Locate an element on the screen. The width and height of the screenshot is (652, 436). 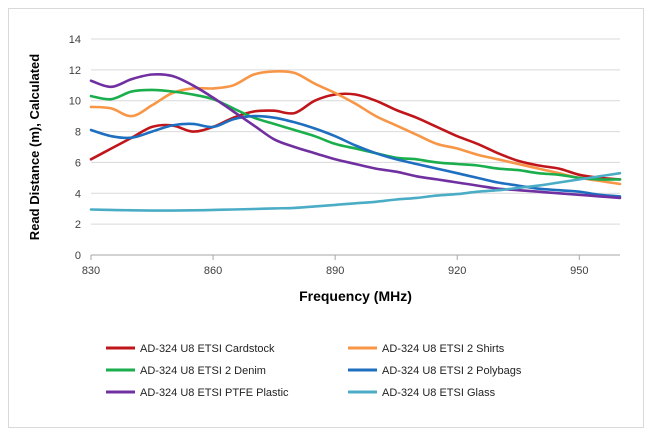
y-tick-label: 0 is located at coordinates (78, 256).